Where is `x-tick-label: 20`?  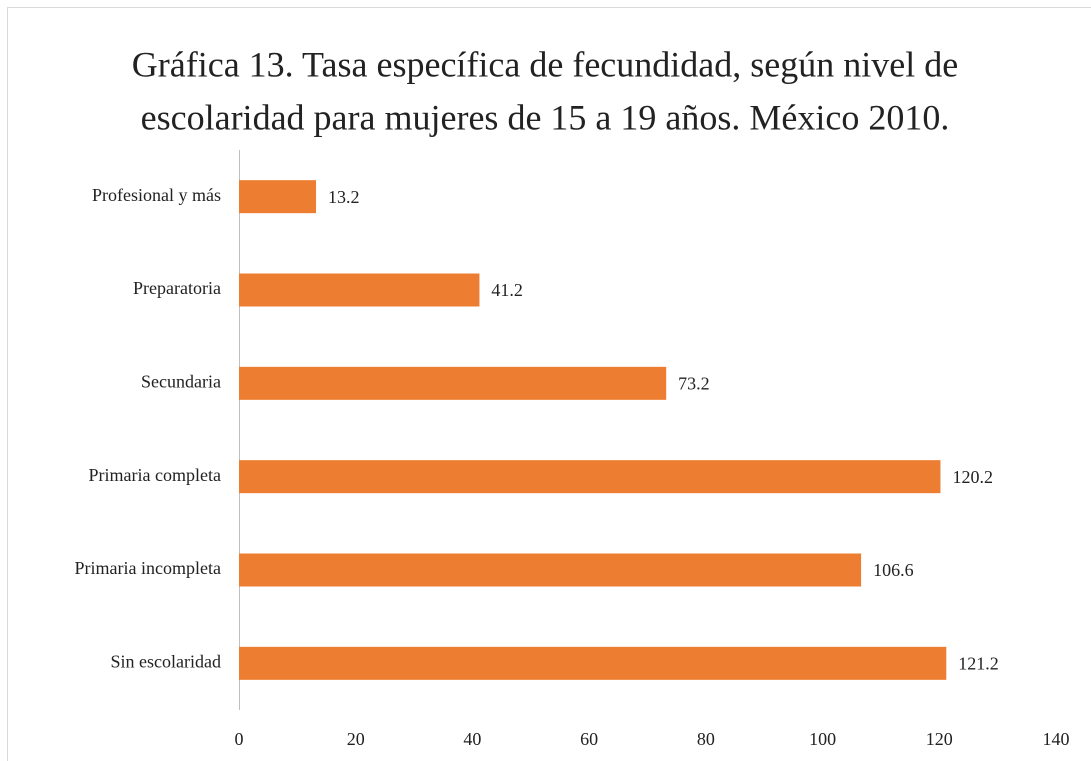
x-tick-label: 20 is located at coordinates (356, 739).